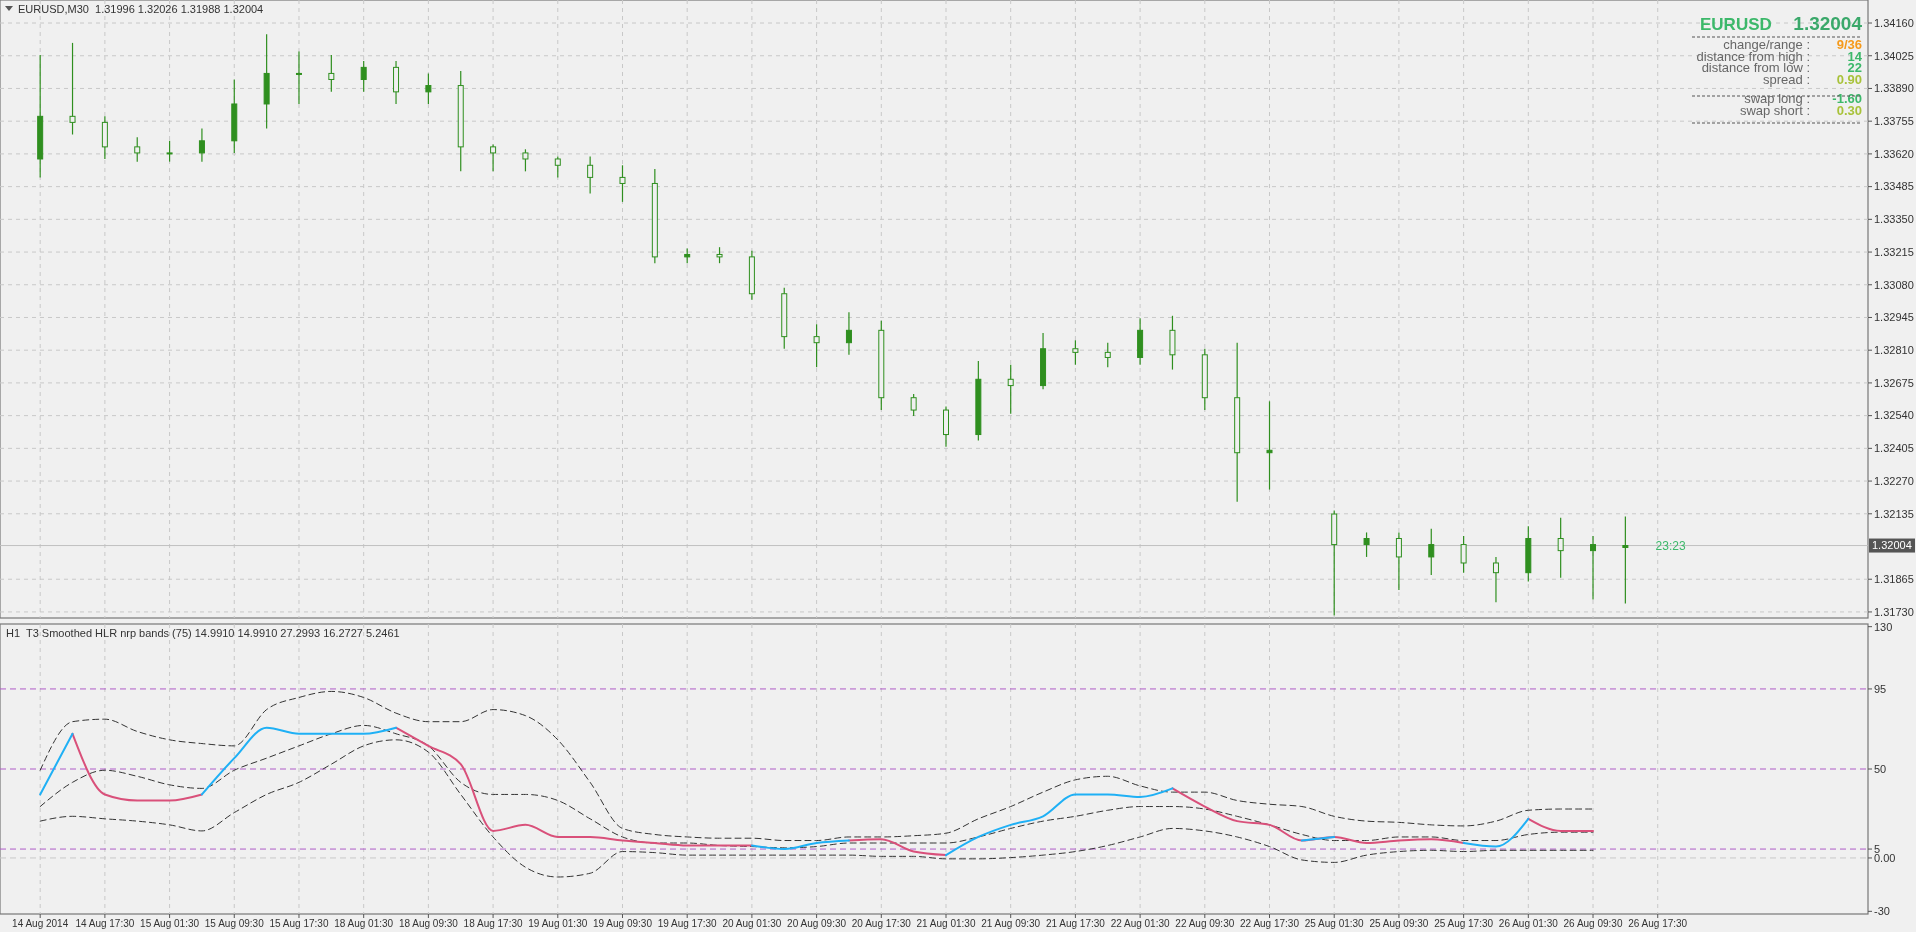  I want to click on y-tick-label: 1.31865, so click(1894, 579).